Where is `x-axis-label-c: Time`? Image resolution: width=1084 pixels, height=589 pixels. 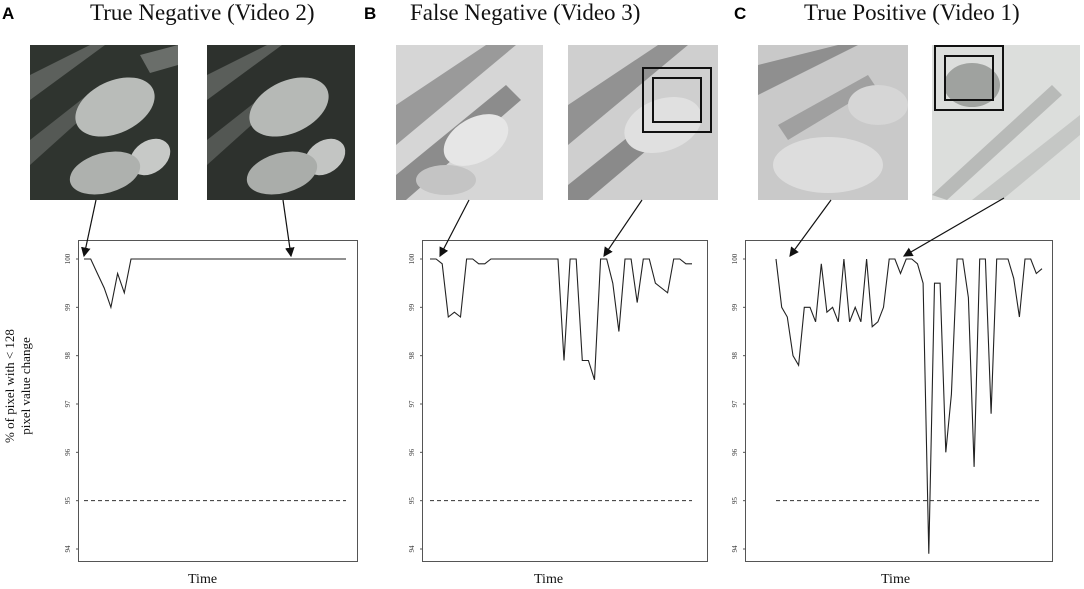 x-axis-label-c: Time is located at coordinates (896, 579).